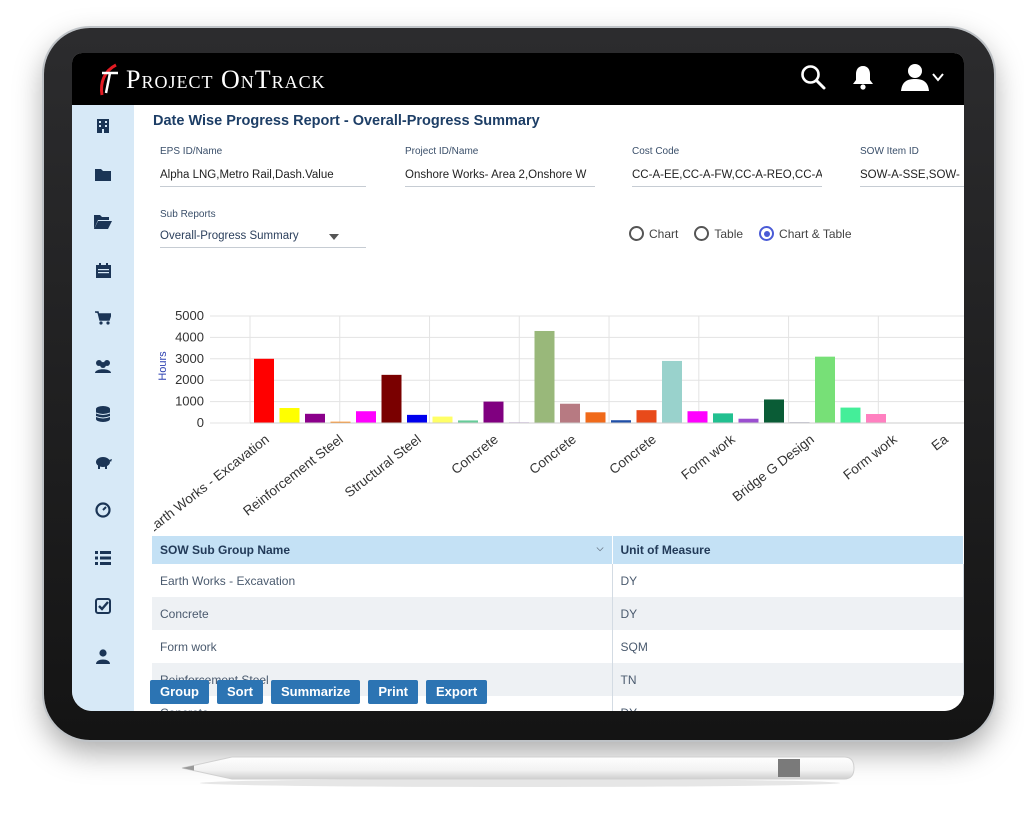  Describe the element at coordinates (815, 233) in the screenshot. I see `radio-label: Chart & Table` at that location.